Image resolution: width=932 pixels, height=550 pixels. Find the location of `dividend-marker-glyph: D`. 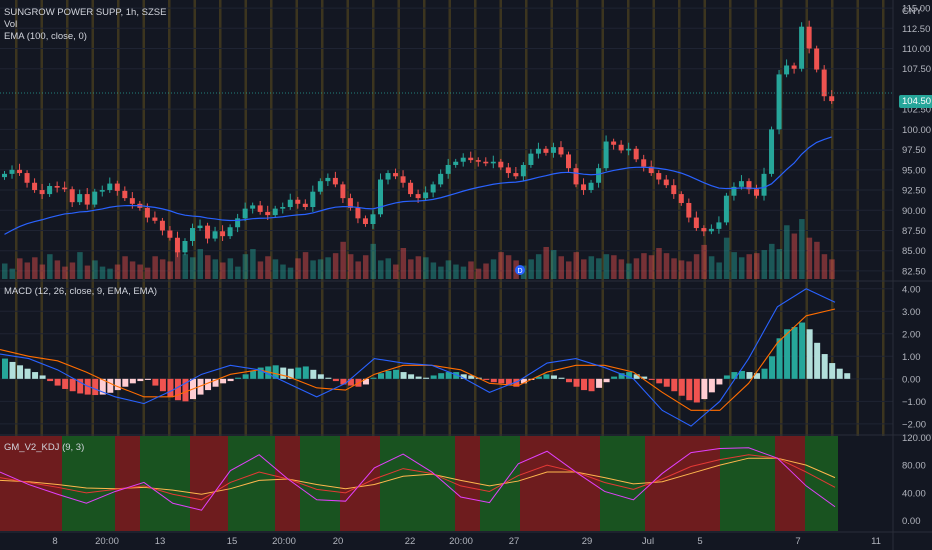

dividend-marker-glyph: D is located at coordinates (519, 271).